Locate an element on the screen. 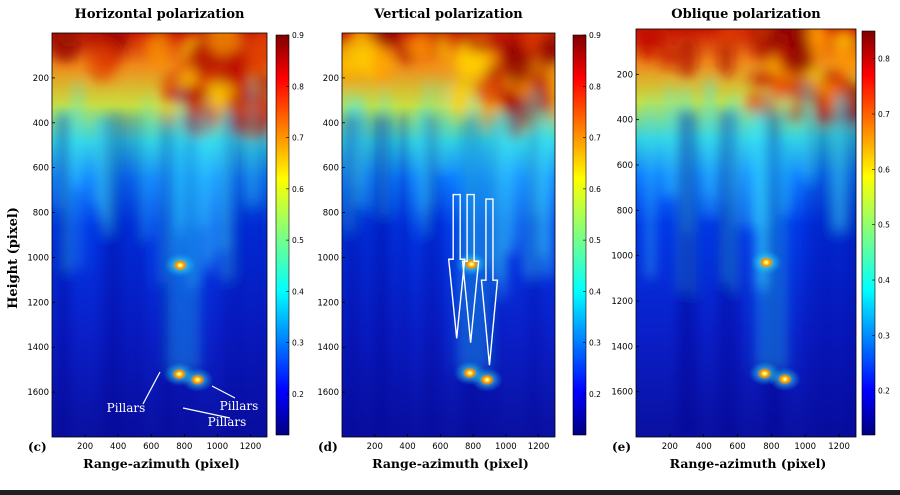 The width and height of the screenshot is (900, 495). panel-letter: (e) is located at coordinates (621, 447).